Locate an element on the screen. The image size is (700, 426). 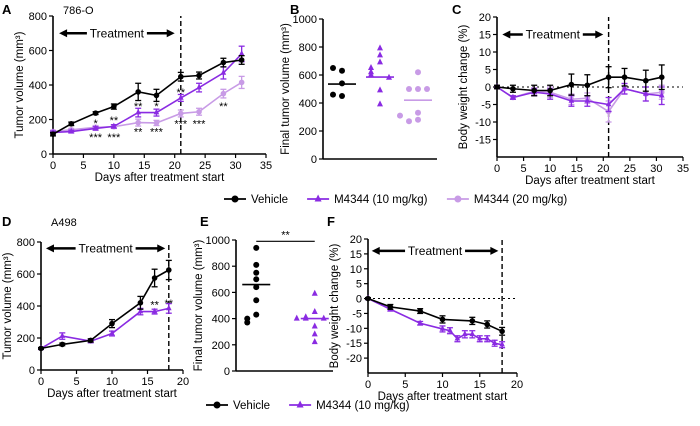
x-axis-label: Days after treatment start is located at coordinates (443, 397).